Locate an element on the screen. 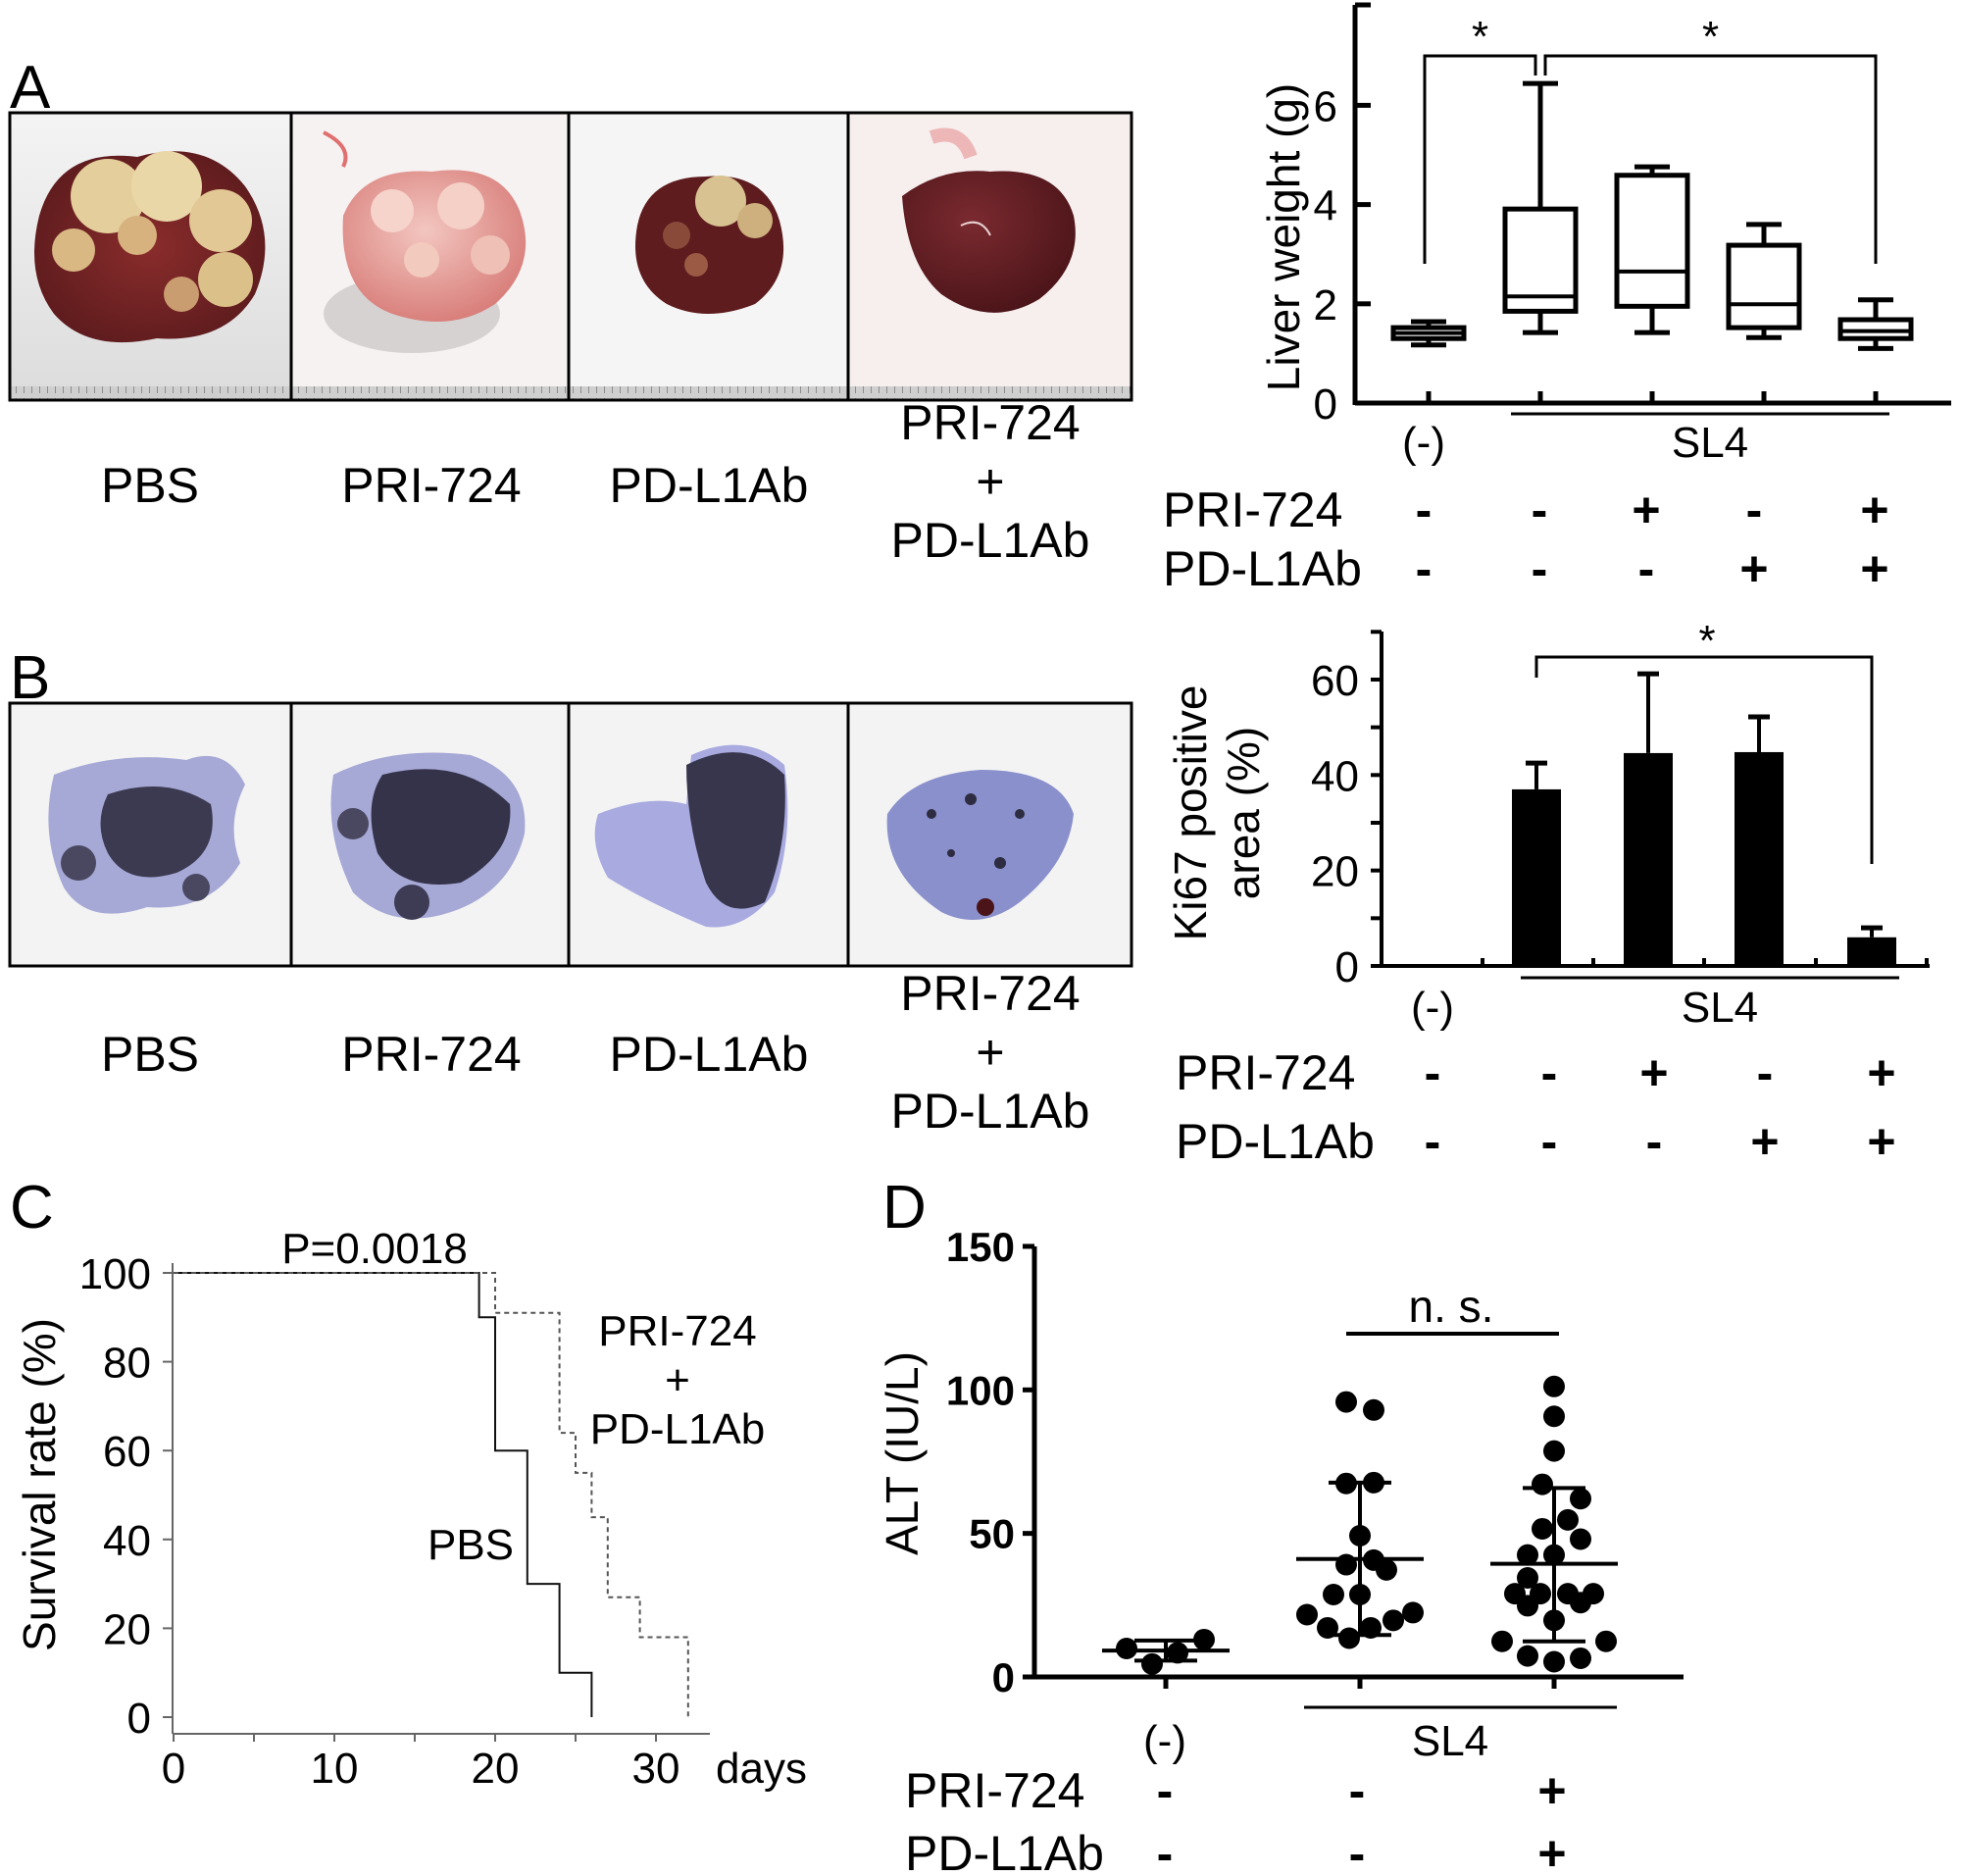 Image resolution: width=1961 pixels, height=1876 pixels. photo-label-combo-1: PRI-724 is located at coordinates (990, 422).